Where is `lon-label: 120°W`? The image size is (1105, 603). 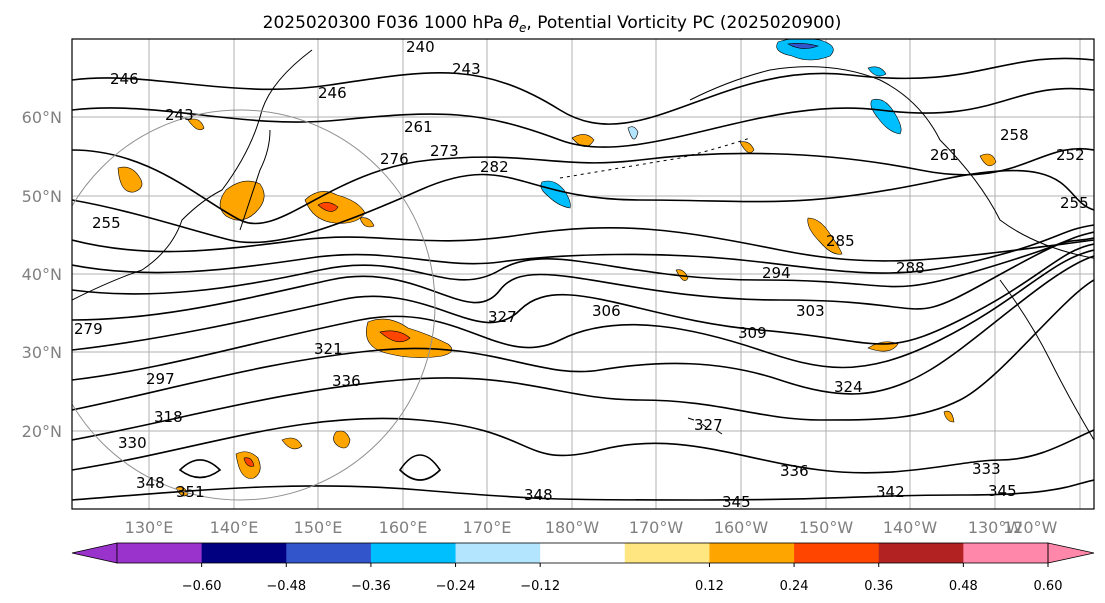
lon-label: 120°W is located at coordinates (1030, 527).